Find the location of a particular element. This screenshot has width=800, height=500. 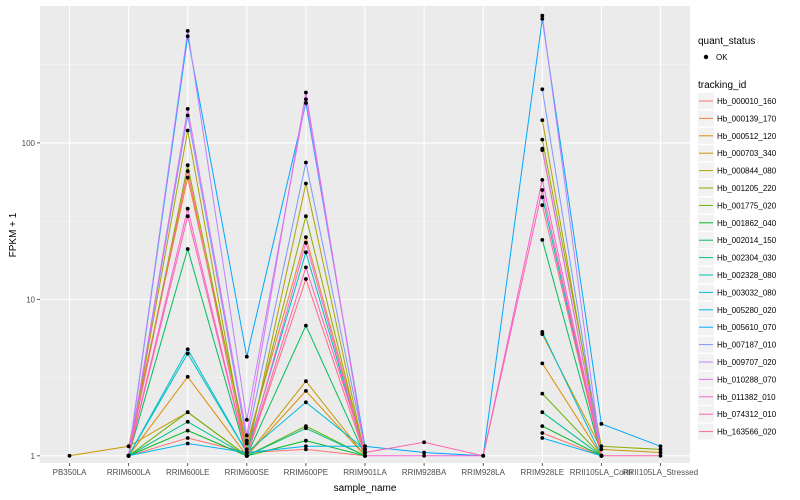

x-axis-title: sample_name is located at coordinates (365, 488).